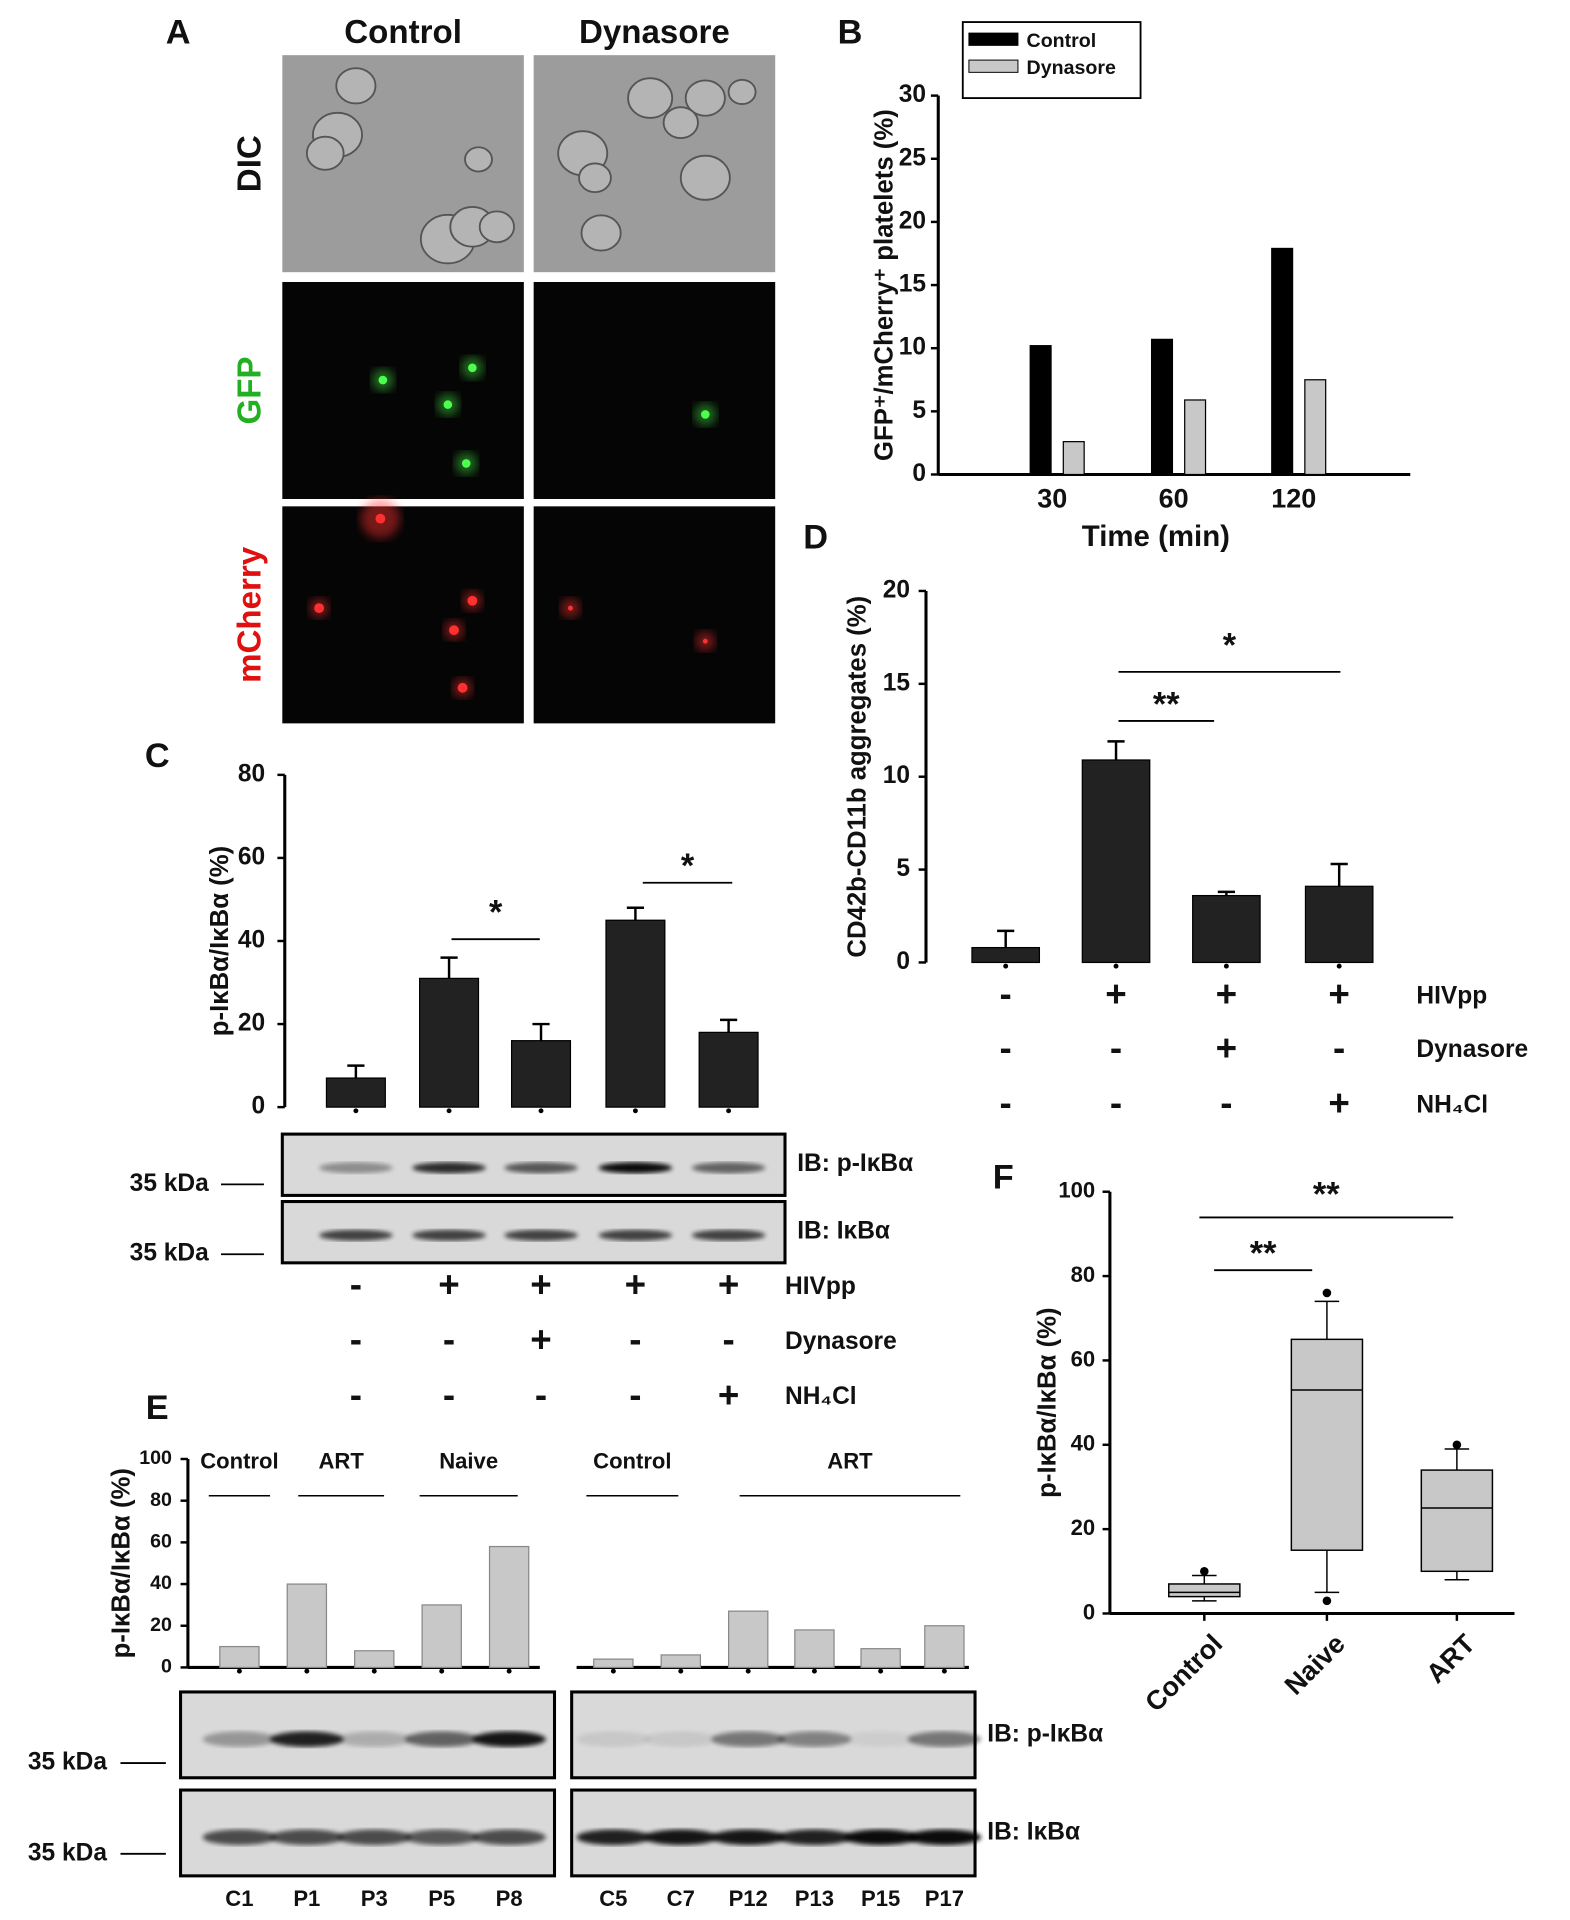 Image resolution: width=1570 pixels, height=1920 pixels. I want to click on x-tick-label: P15, so click(880, 1898).